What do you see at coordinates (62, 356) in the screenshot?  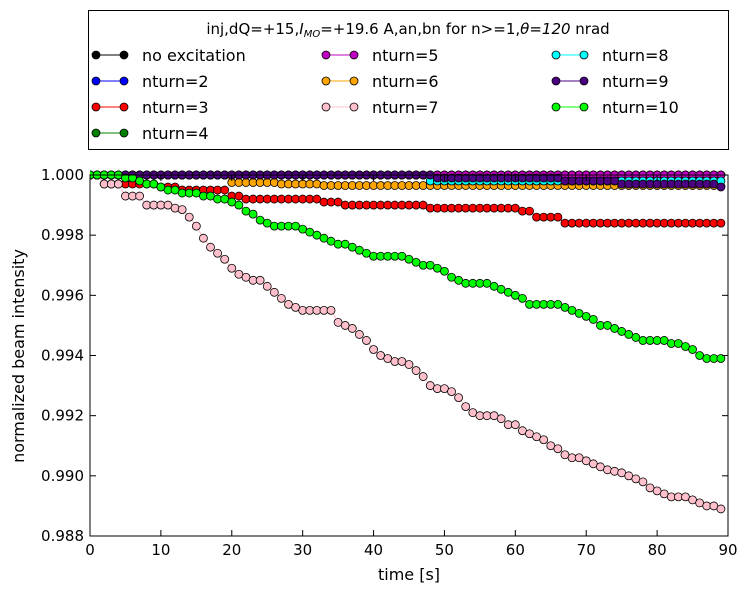 I see `y-tick-label: 0.994` at bounding box center [62, 356].